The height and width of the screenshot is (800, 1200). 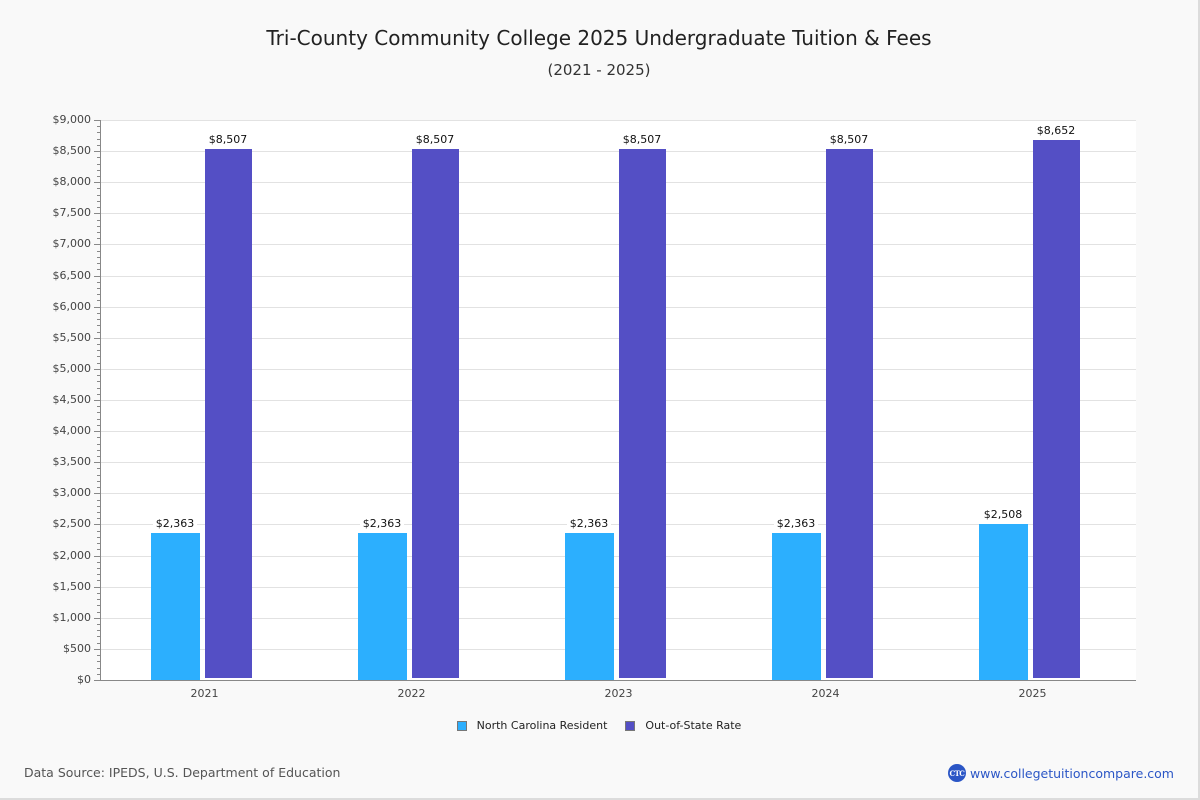 I want to click on y-axis-label: $7,500, so click(x=72, y=213).